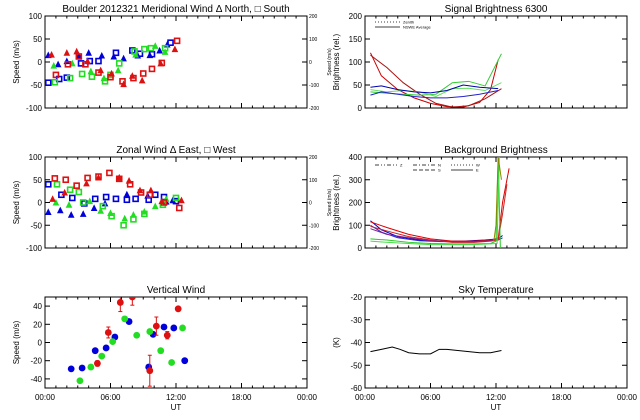  Describe the element at coordinates (430, 397) in the screenshot. I see `x-tick-label: 06:00` at that location.